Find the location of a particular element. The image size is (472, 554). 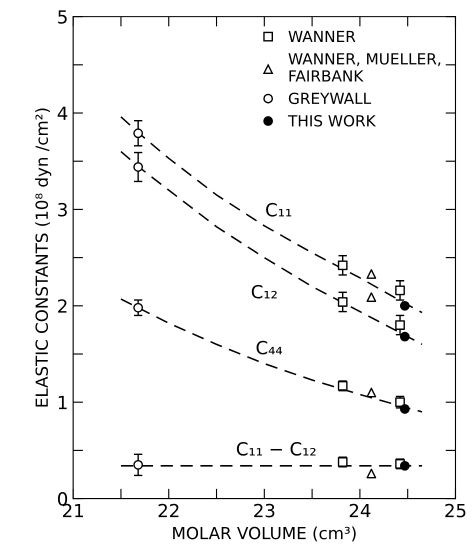

series-label: C₁₂ is located at coordinates (264, 291).